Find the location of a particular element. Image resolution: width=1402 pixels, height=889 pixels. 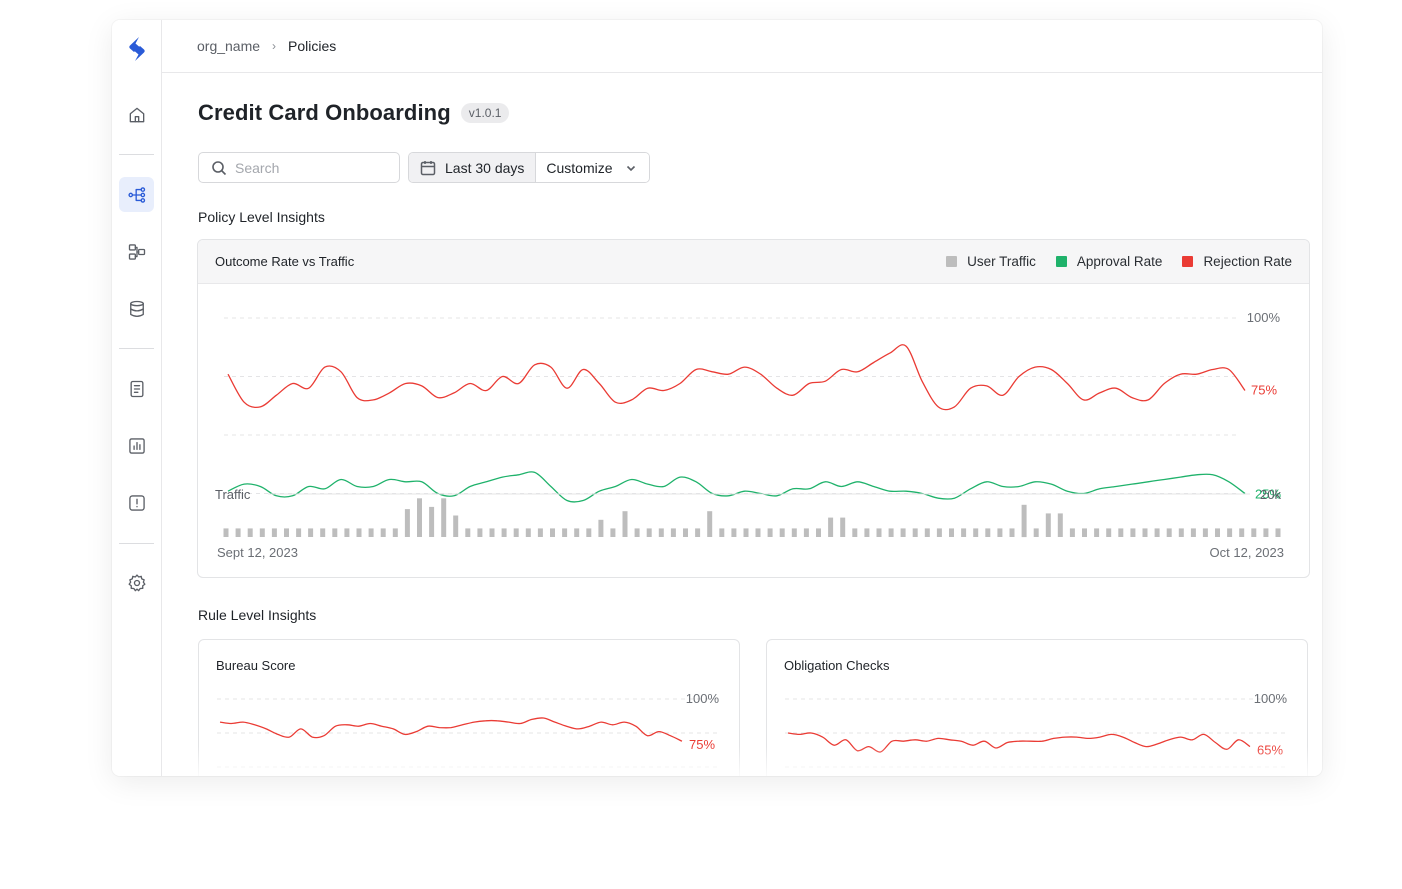

alert-icon is located at coordinates (136, 502).